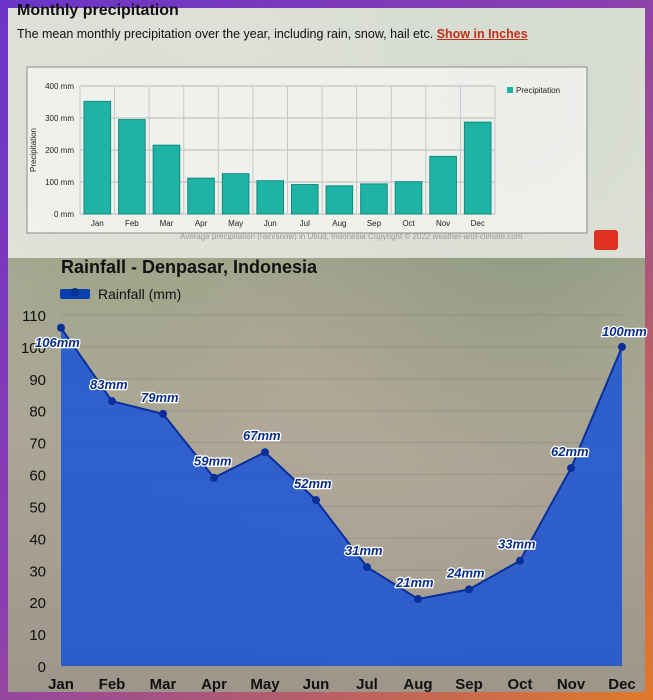 The width and height of the screenshot is (653, 700). I want to click on y-tick-label: 0 mm, so click(64, 214).